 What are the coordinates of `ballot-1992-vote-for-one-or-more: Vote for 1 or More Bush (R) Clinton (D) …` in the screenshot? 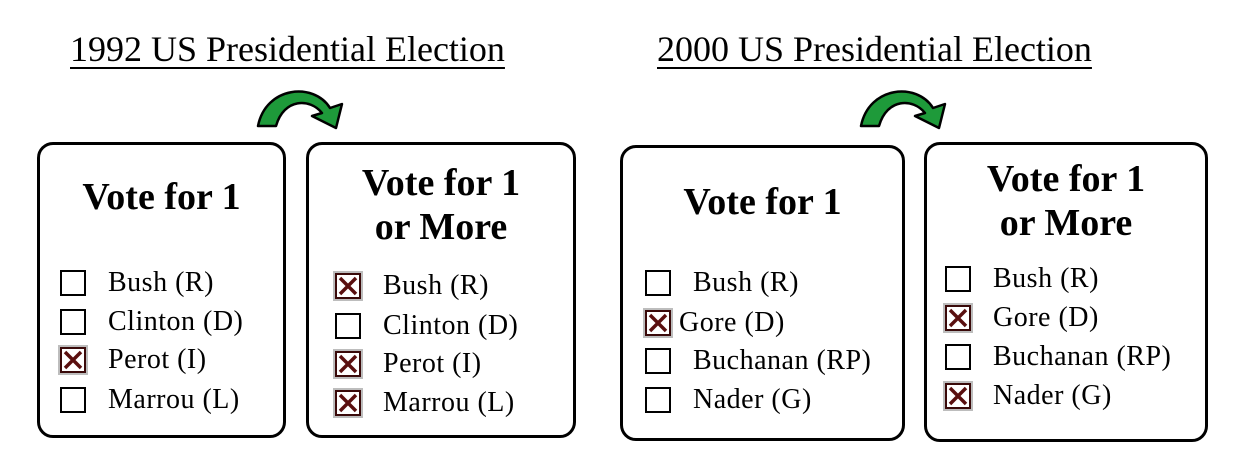 It's located at (441, 290).